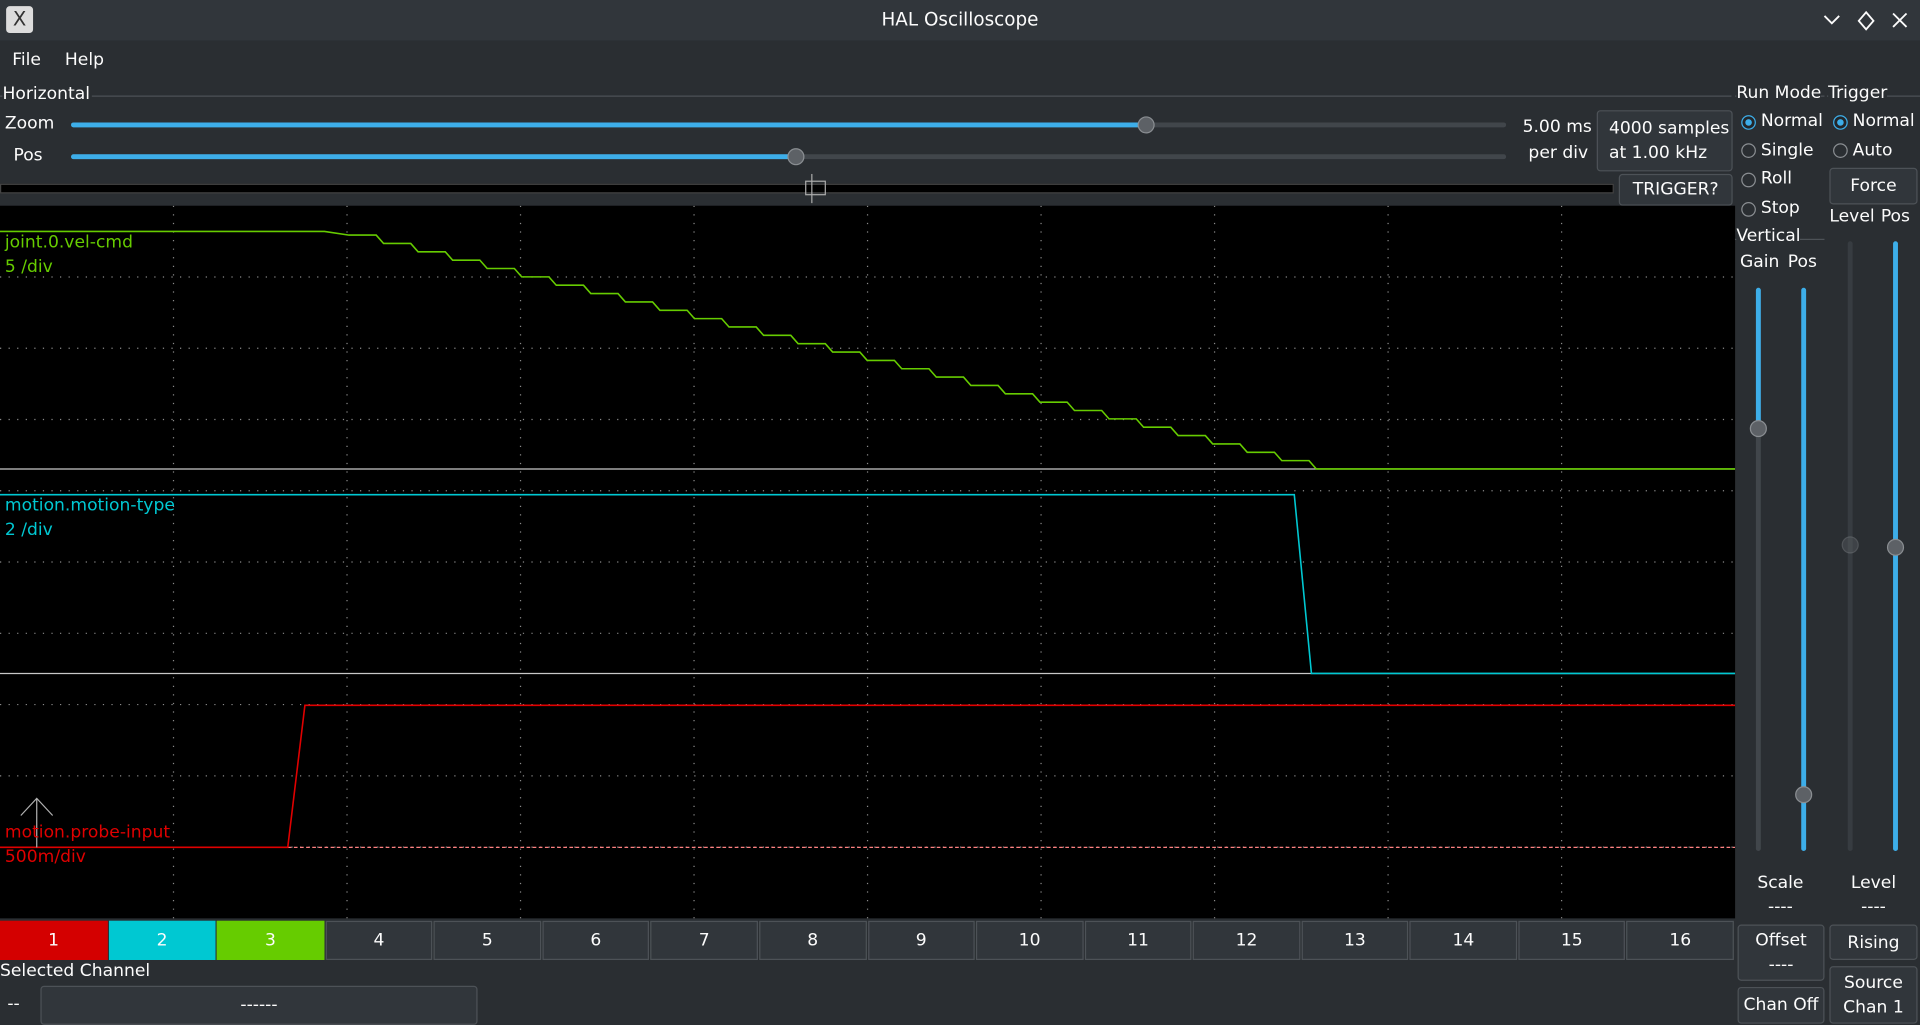  I want to click on menu-help: Help, so click(84, 60).